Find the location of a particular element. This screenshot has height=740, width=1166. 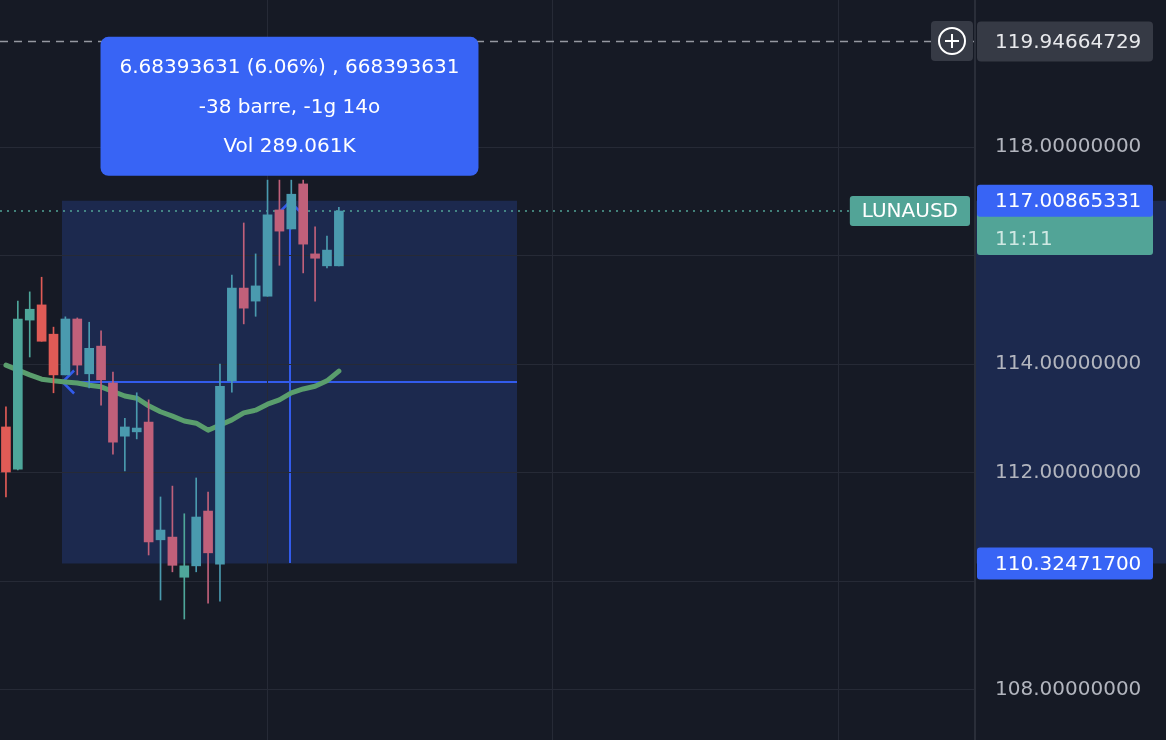

annotation: 6.68393631 (6.06%) , 668393631 is located at coordinates (289, 66).